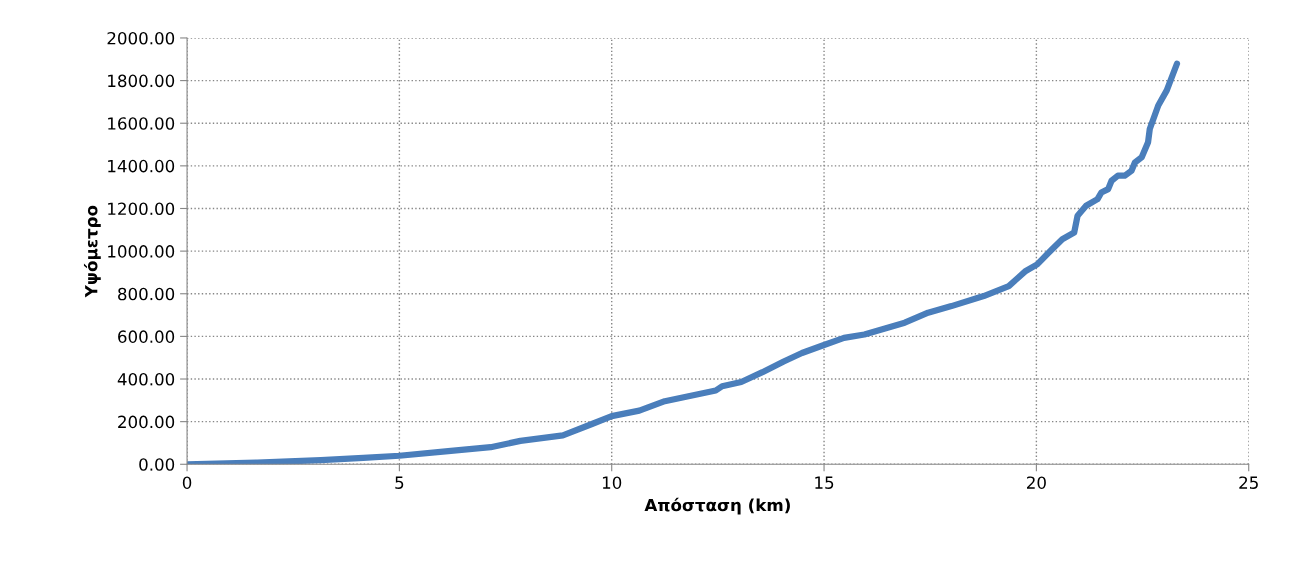 This screenshot has width=1290, height=584. What do you see at coordinates (824, 482) in the screenshot?
I see `x-tick-label: 15` at bounding box center [824, 482].